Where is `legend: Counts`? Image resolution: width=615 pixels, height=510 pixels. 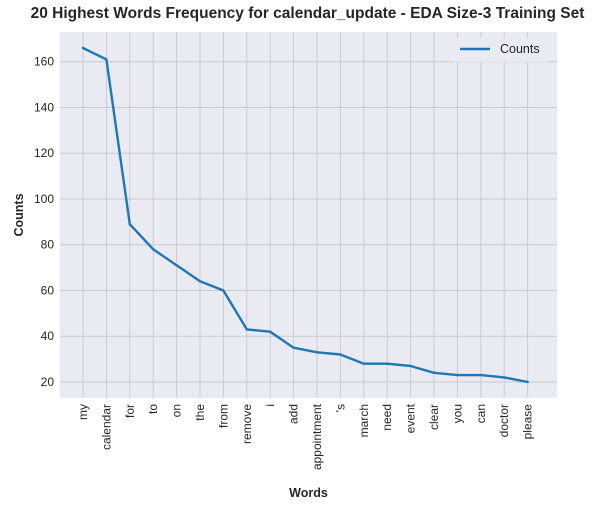 legend: Counts is located at coordinates (501, 50).